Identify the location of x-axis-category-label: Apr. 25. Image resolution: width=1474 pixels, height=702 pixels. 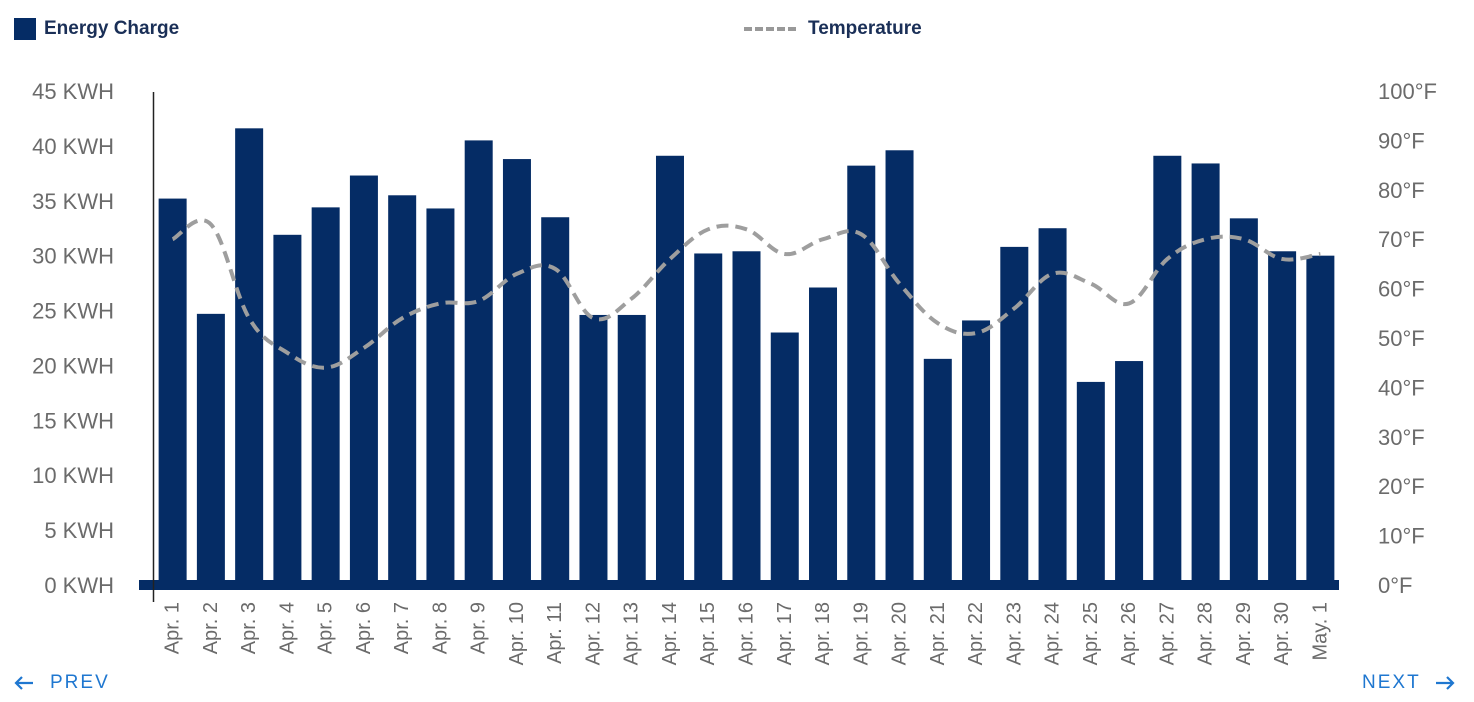
(1091, 633).